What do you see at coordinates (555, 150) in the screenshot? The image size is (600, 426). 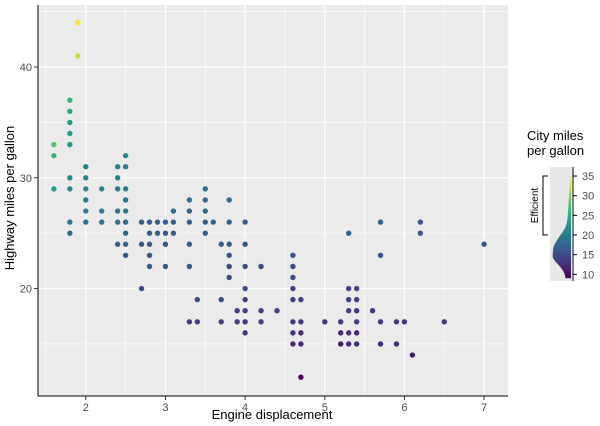 I see `legend-title: per gallon` at bounding box center [555, 150].